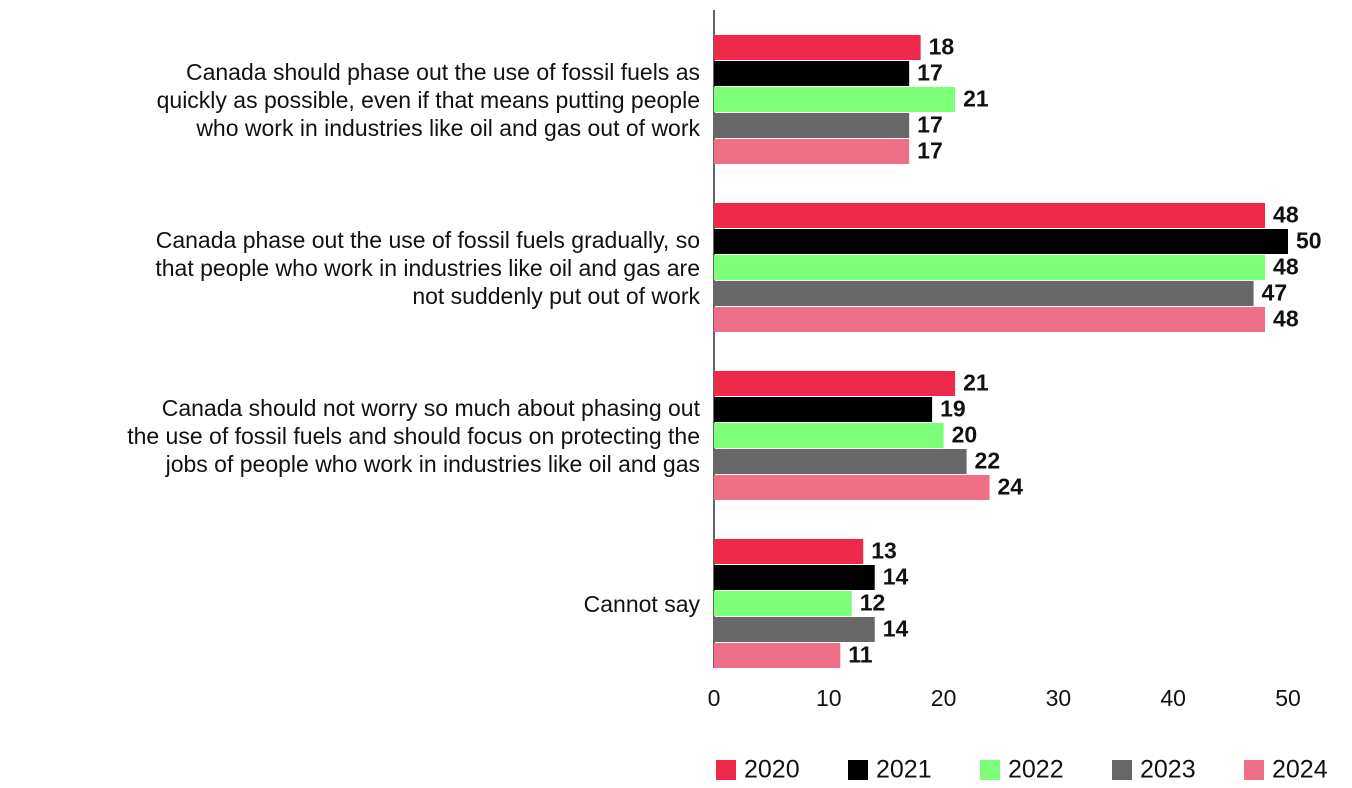 The height and width of the screenshot is (788, 1352). What do you see at coordinates (829, 698) in the screenshot?
I see `x-tick-label: 10` at bounding box center [829, 698].